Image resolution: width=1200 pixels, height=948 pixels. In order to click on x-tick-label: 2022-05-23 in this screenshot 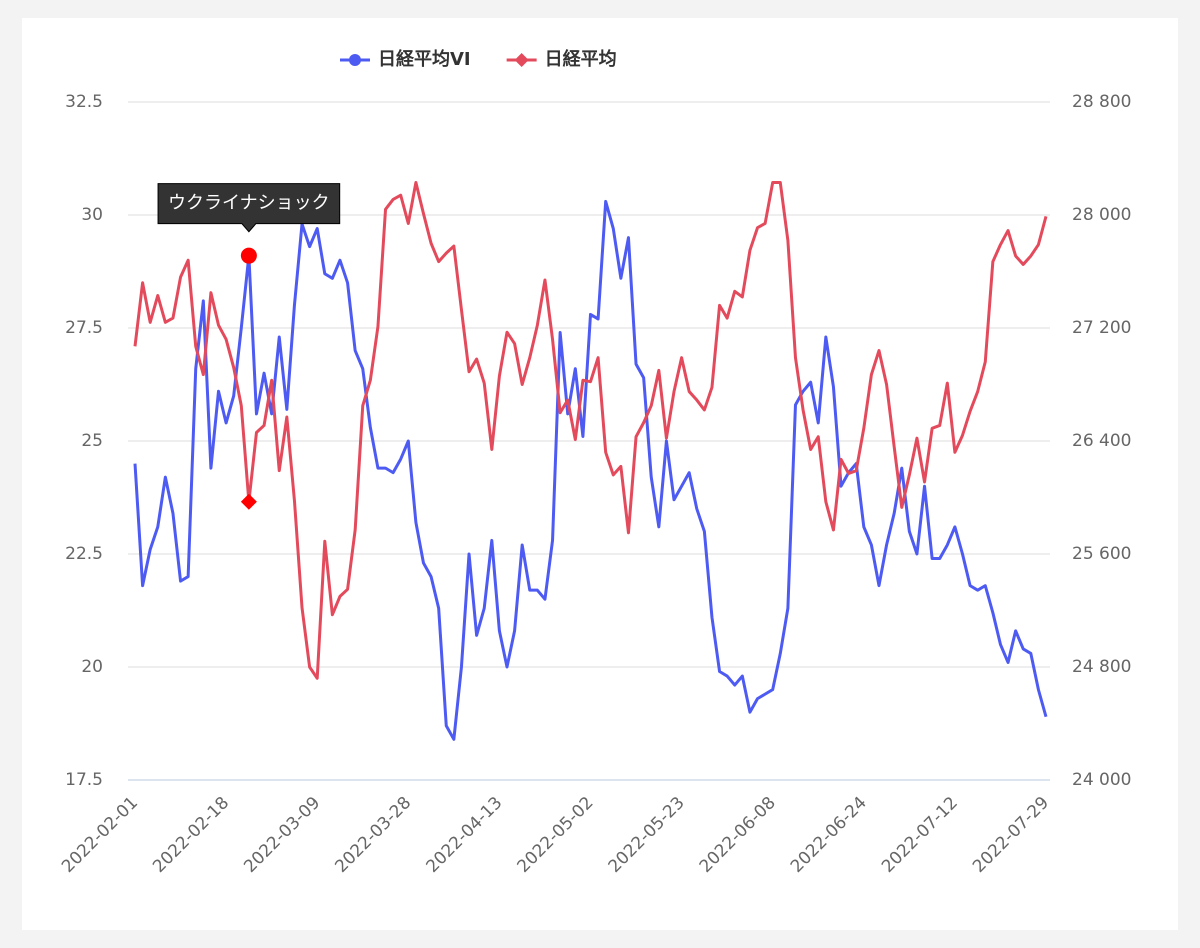, I will do `click(647, 835)`.